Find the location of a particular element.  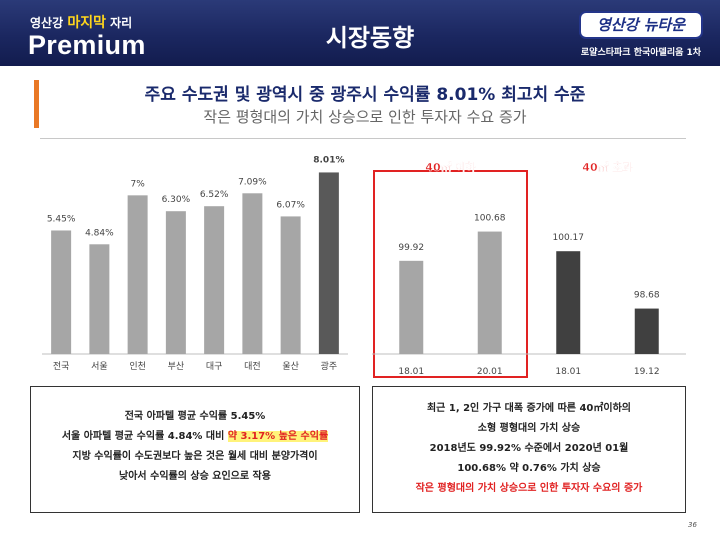

page-title: 시장동향 is located at coordinates (370, 38).